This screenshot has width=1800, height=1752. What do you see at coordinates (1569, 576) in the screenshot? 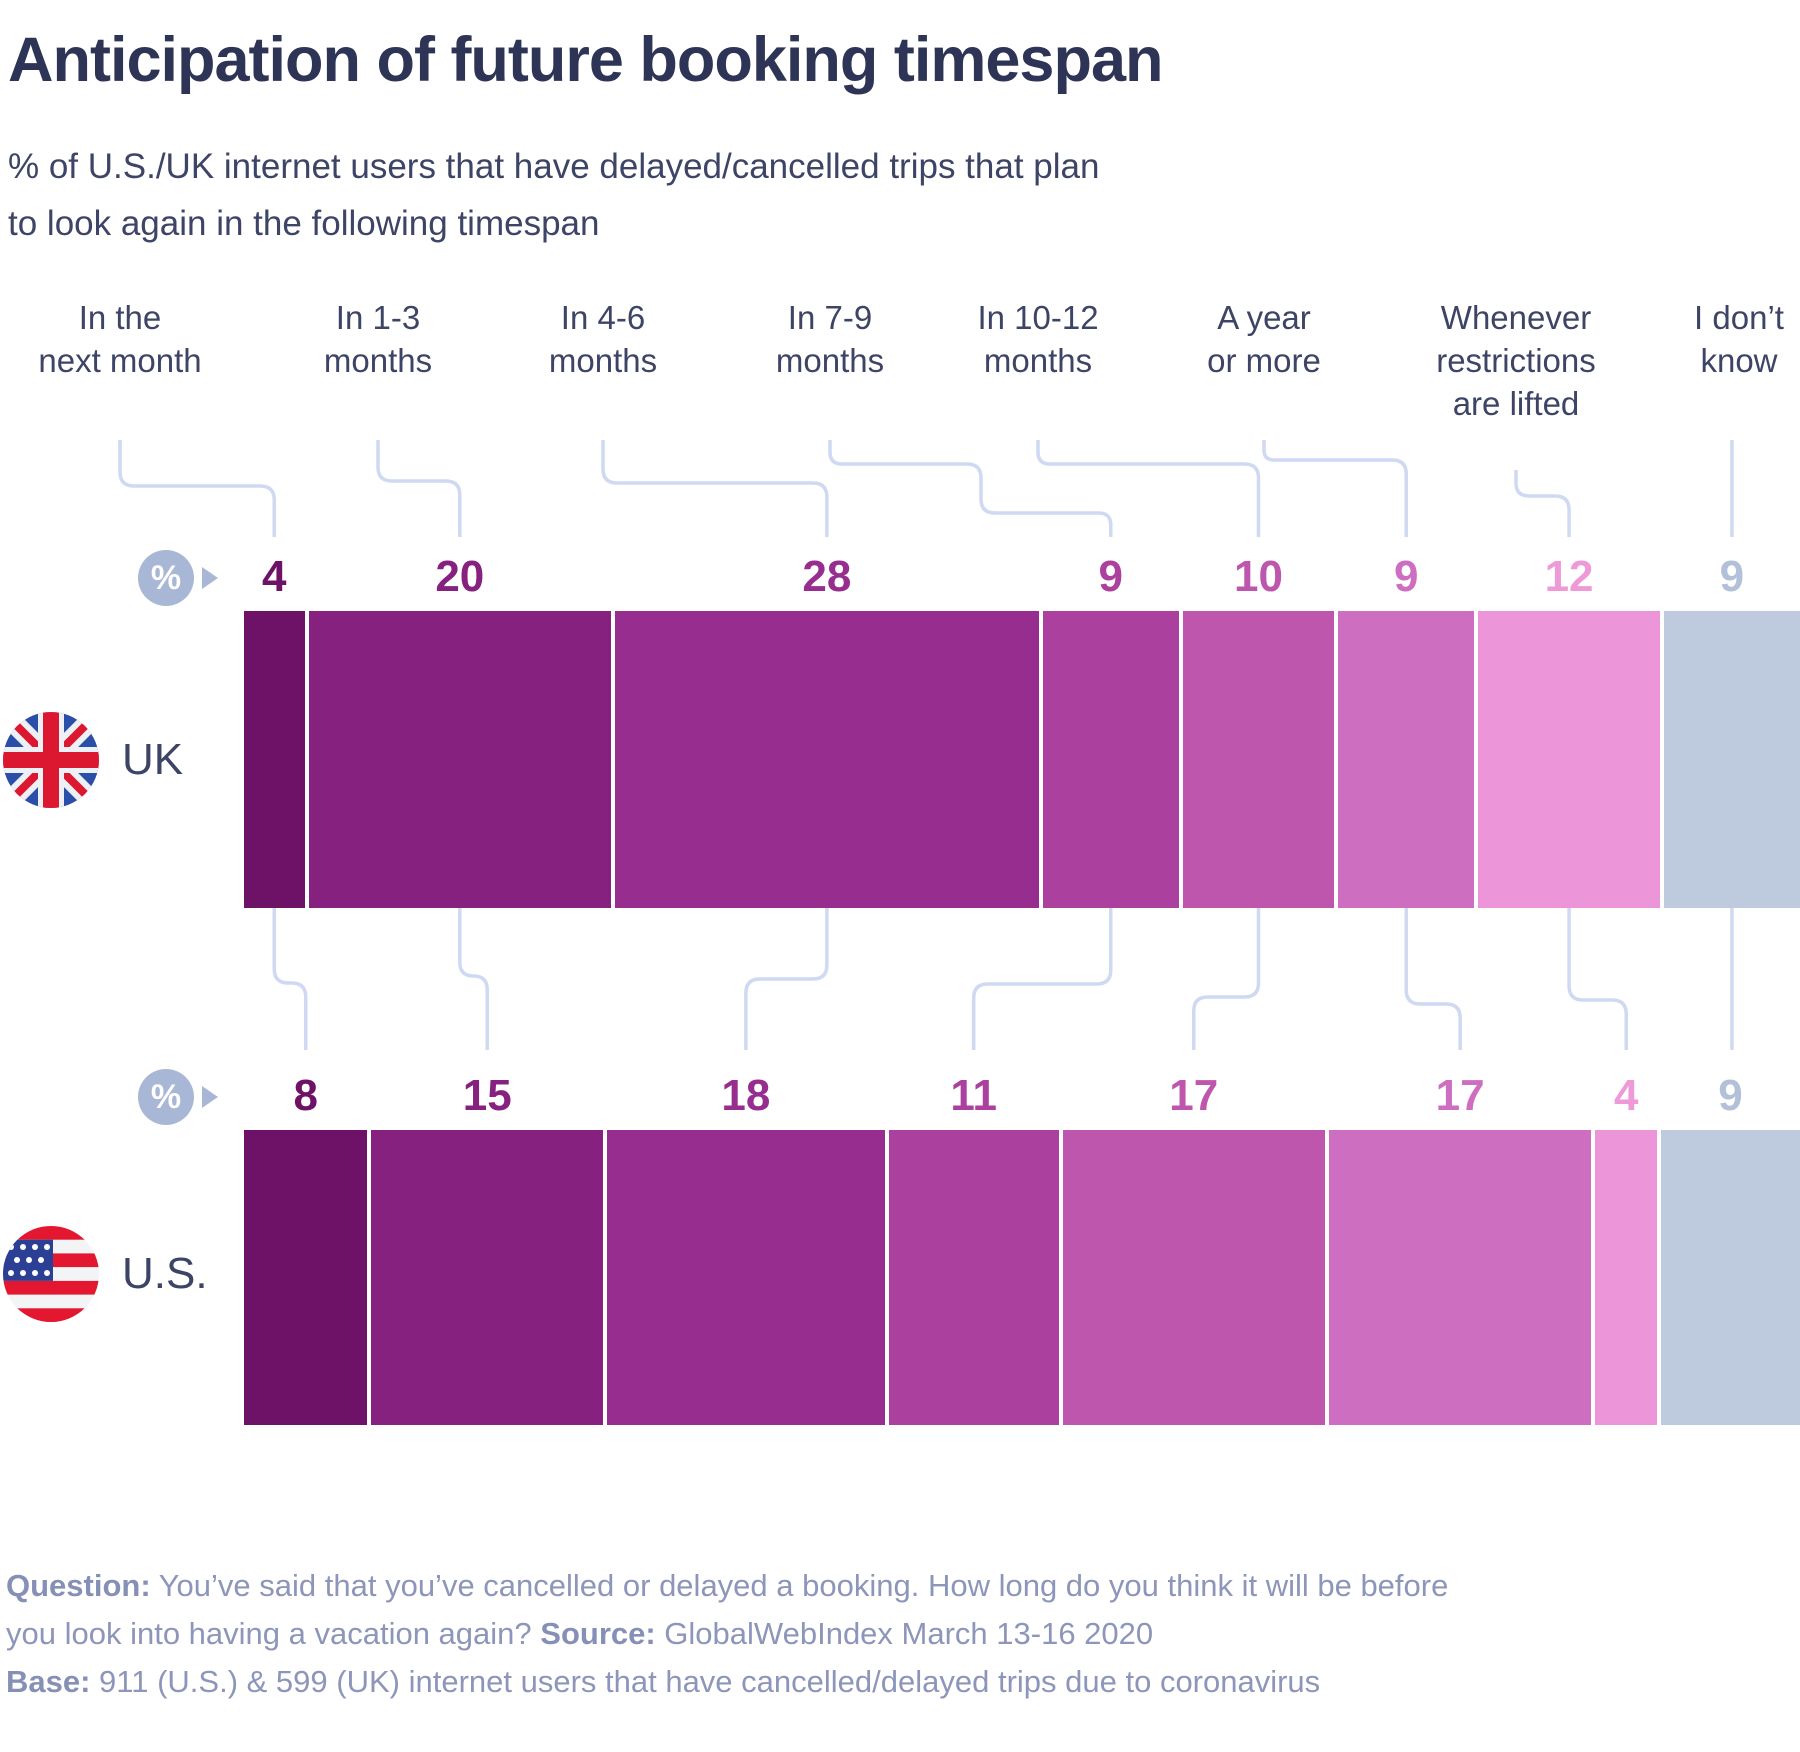
I see `value-label-uk-7: 12` at bounding box center [1569, 576].